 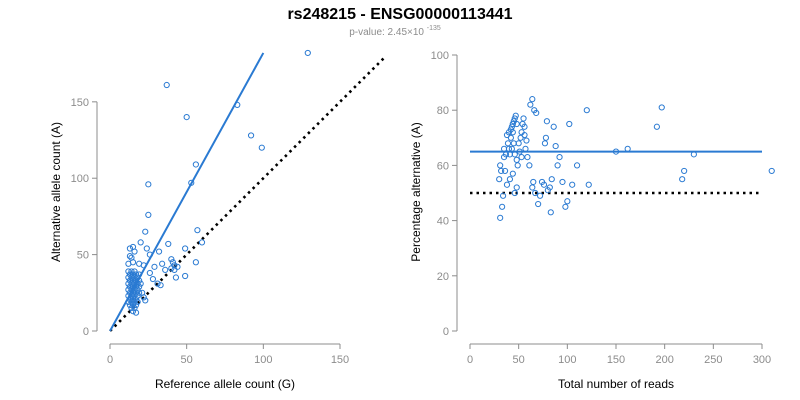 I want to click on x-tick-label: 100, so click(x=567, y=360).